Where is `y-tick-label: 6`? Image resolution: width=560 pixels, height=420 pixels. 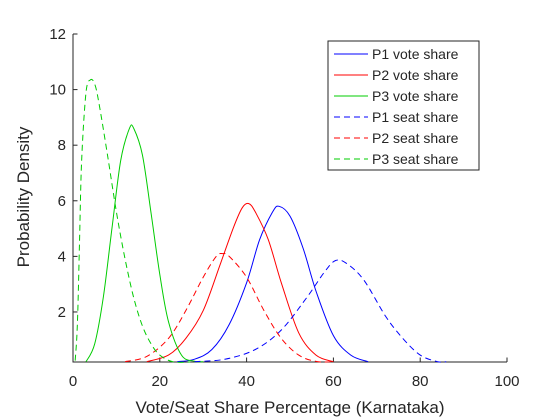 y-tick-label: 6 is located at coordinates (62, 201).